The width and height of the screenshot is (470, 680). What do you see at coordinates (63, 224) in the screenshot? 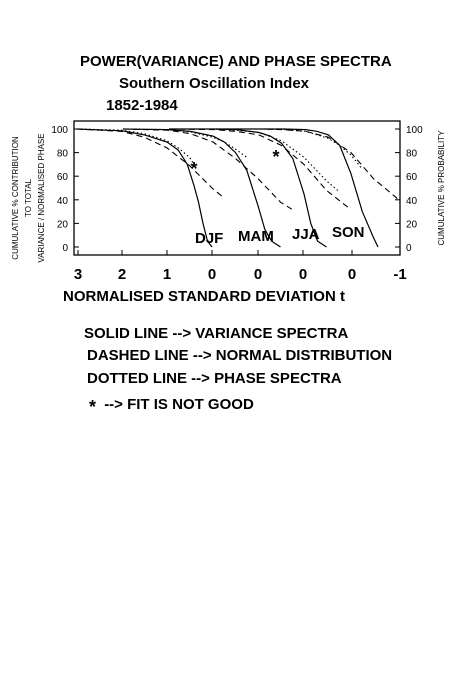
I see `y-tick-label-left: 20` at bounding box center [63, 224].